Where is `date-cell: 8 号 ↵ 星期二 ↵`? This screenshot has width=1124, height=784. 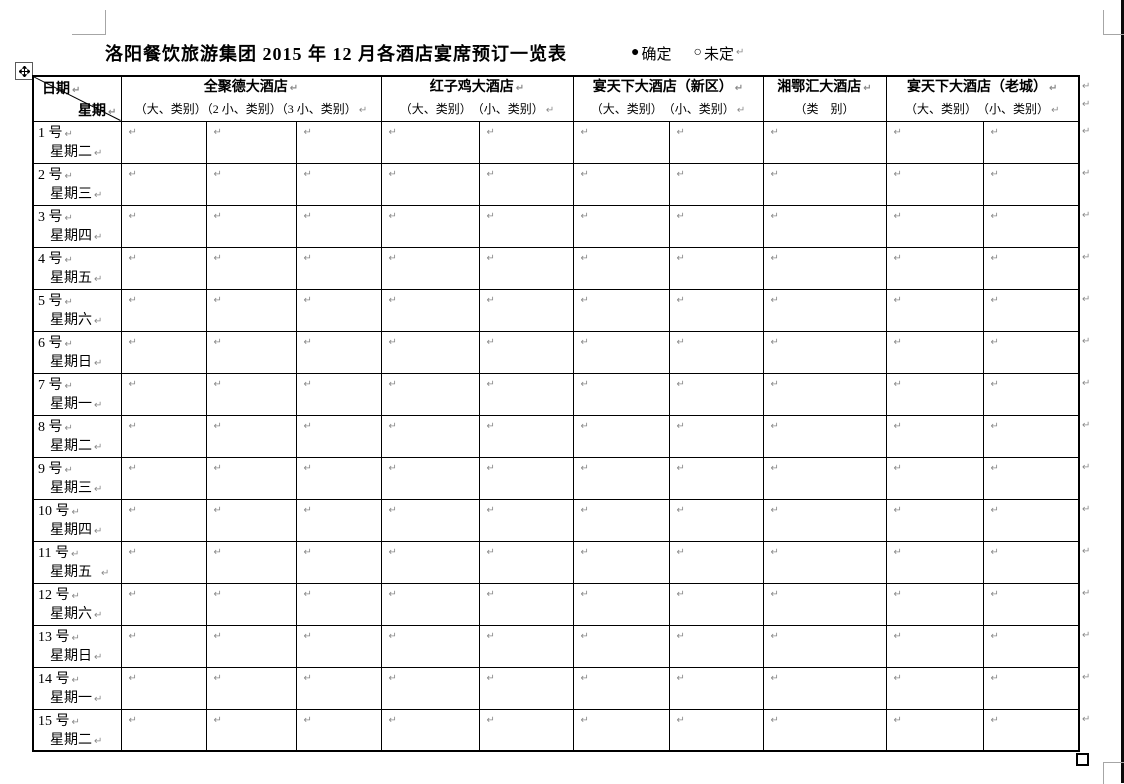
date-cell: 8 号 ↵ 星期二 ↵ is located at coordinates (77, 436).